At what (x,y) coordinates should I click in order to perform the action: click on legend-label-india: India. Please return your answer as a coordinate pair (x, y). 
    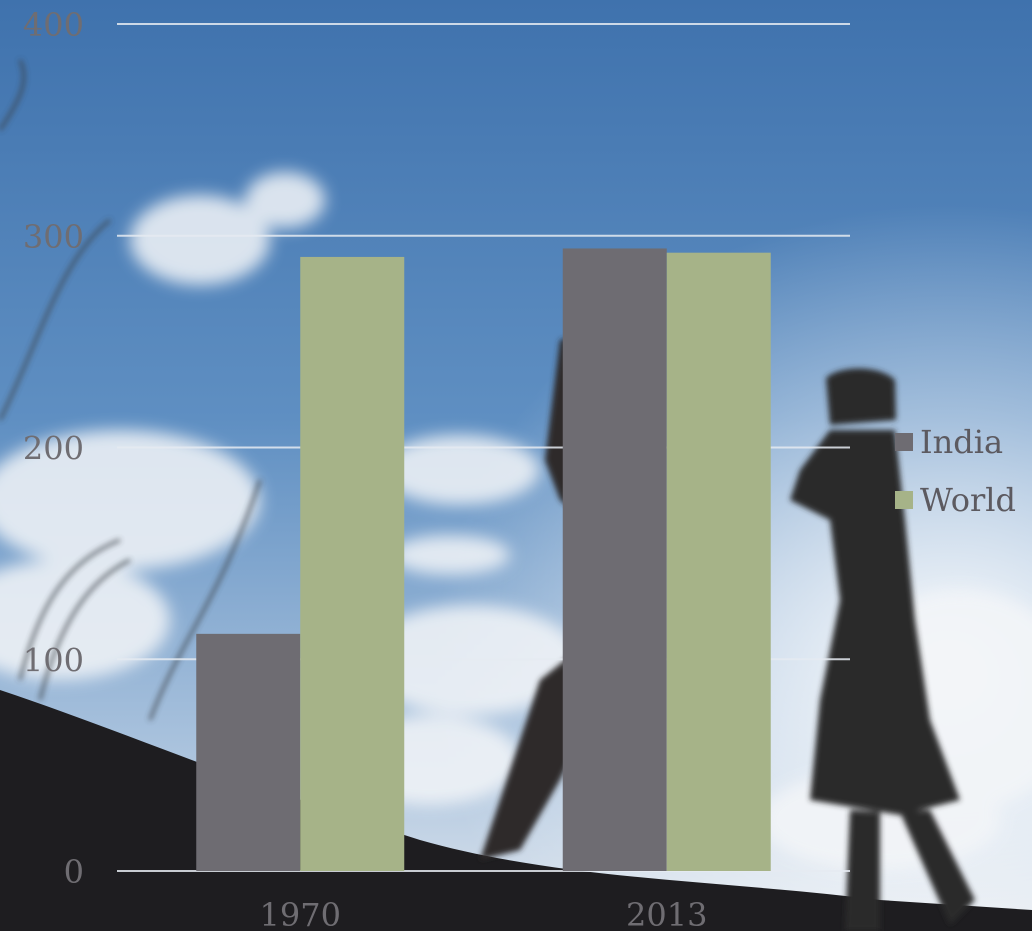
    Looking at the image, I should click on (961, 442).